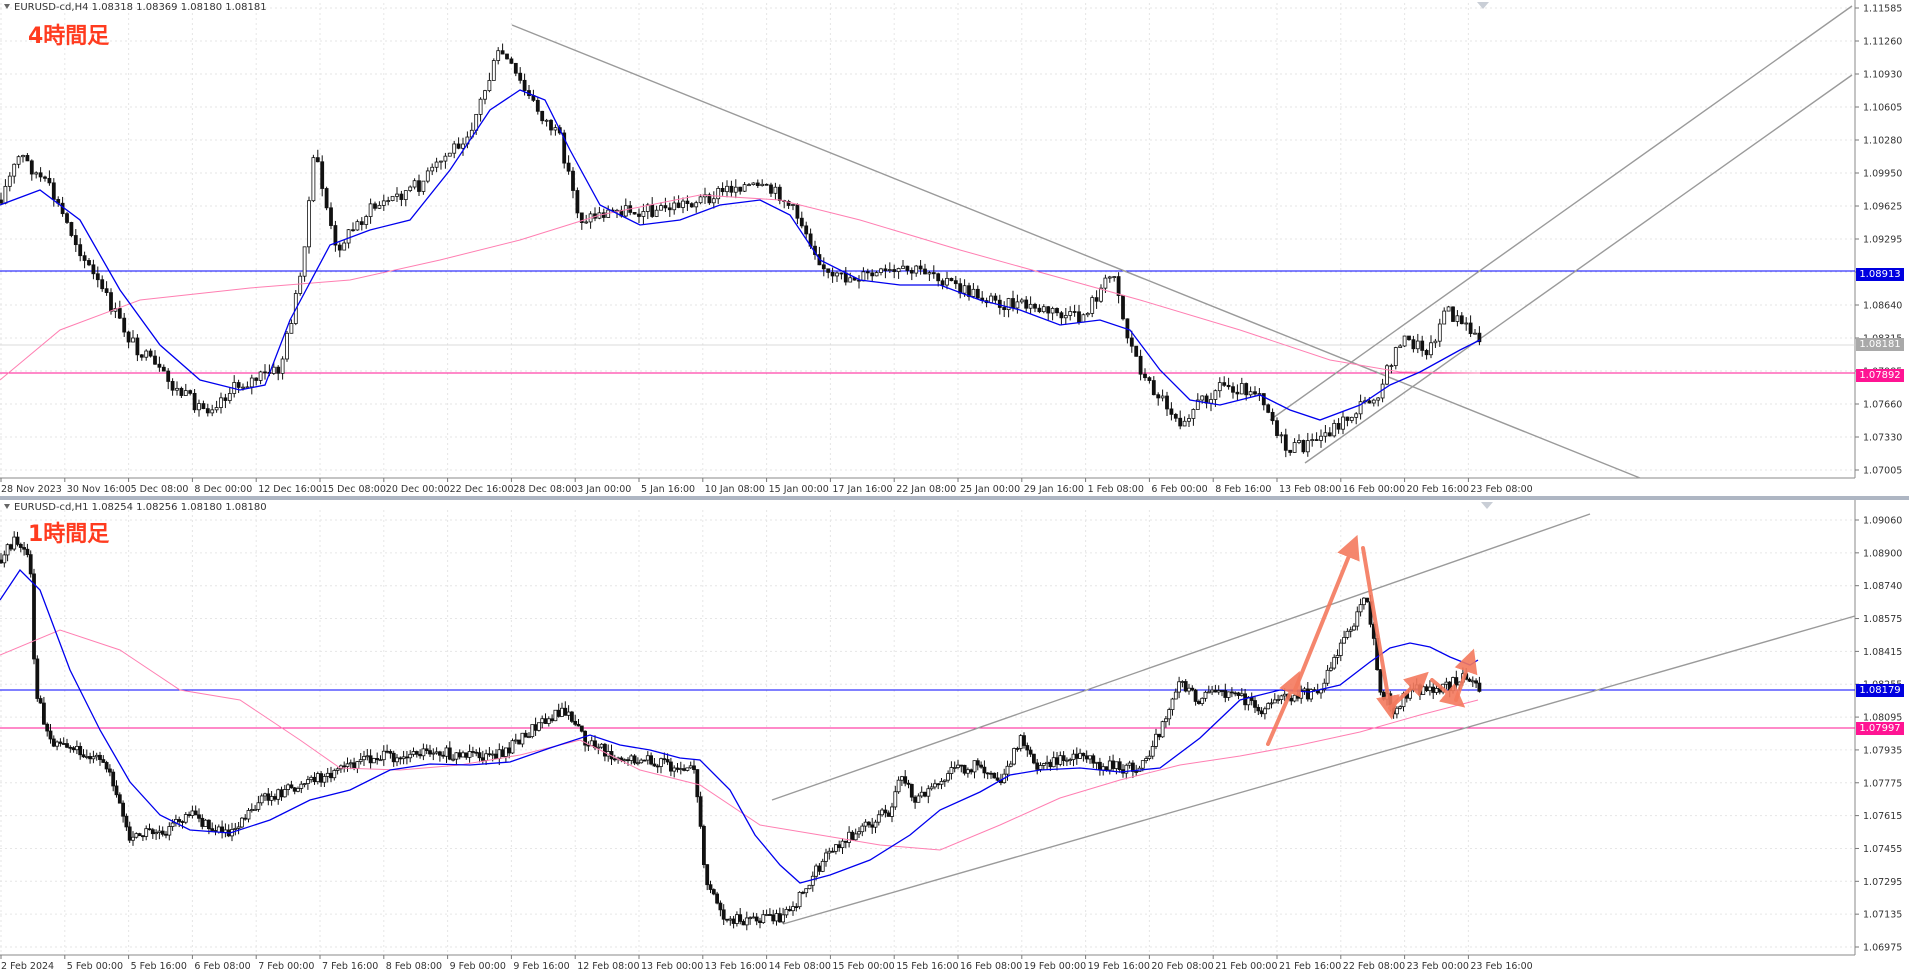 Image resolution: width=1909 pixels, height=970 pixels. I want to click on x-tick-label: 13 Feb 08:00, so click(1310, 489).